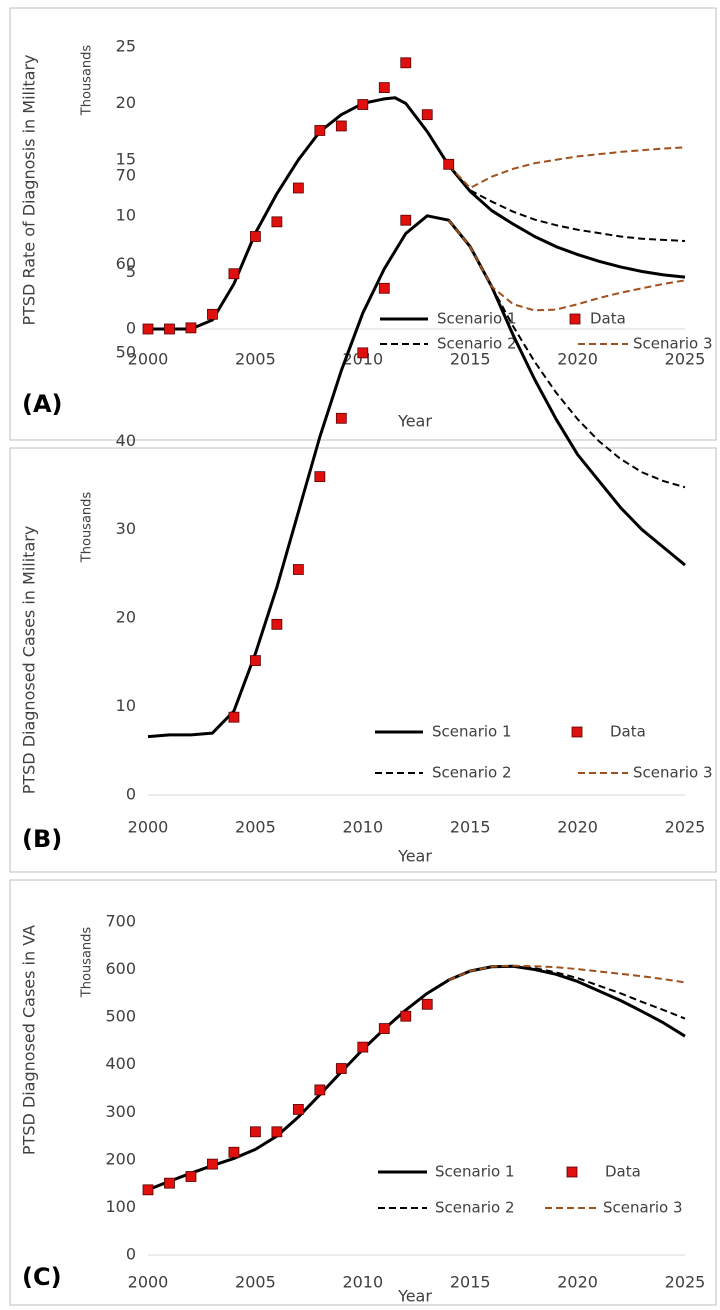  What do you see at coordinates (126, 440) in the screenshot?
I see `y-tick-label: 40` at bounding box center [126, 440].